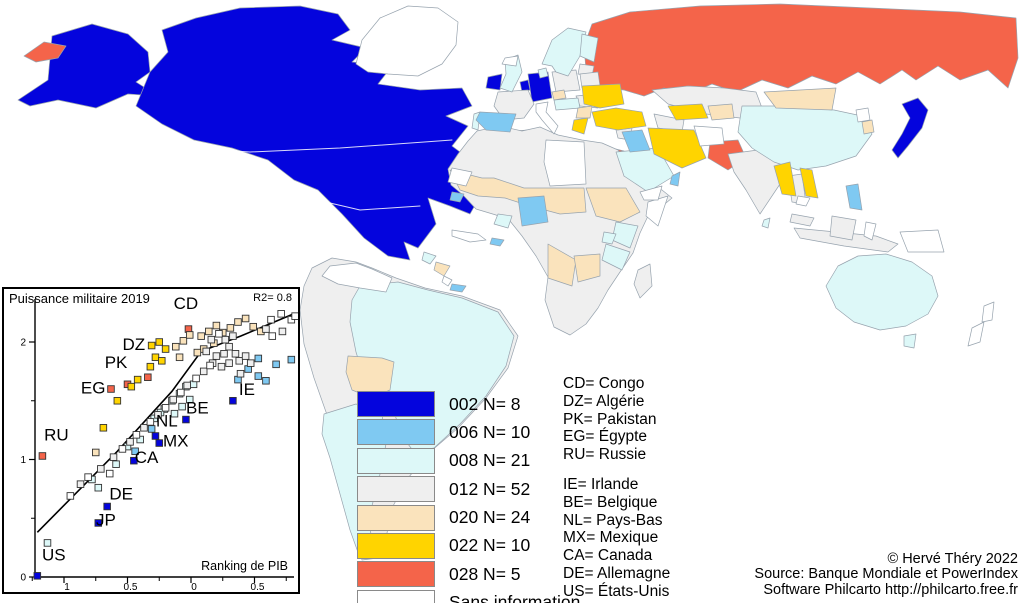 The width and height of the screenshot is (1023, 603). I want to click on legend-label: 028 N= 5, so click(485, 573).